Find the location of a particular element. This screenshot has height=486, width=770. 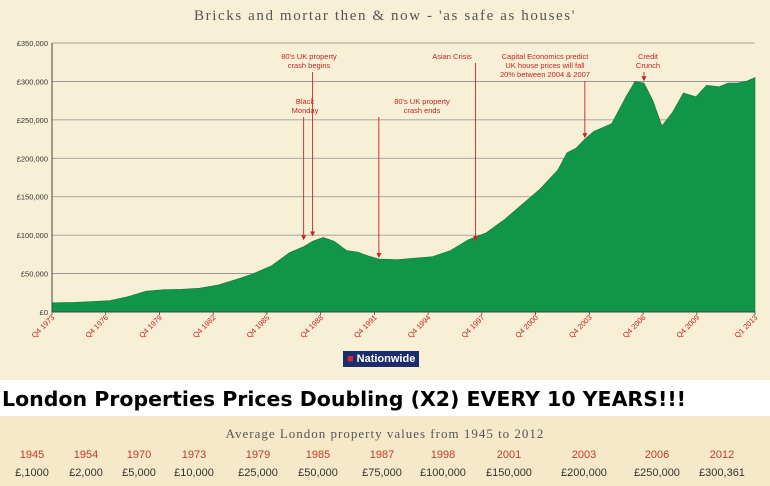

annotation: Credit Crunch is located at coordinates (648, 67).